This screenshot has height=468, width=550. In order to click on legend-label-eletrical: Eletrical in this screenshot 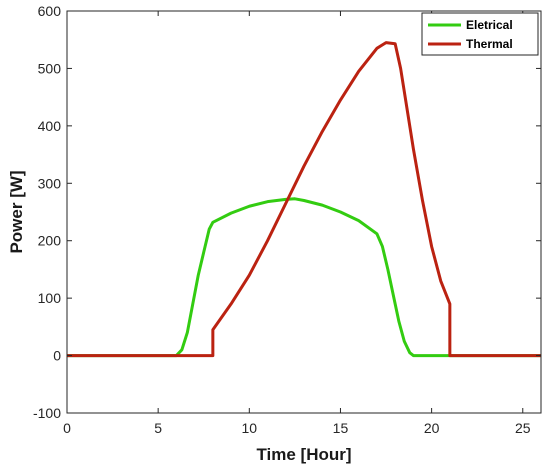, I will do `click(489, 25)`.